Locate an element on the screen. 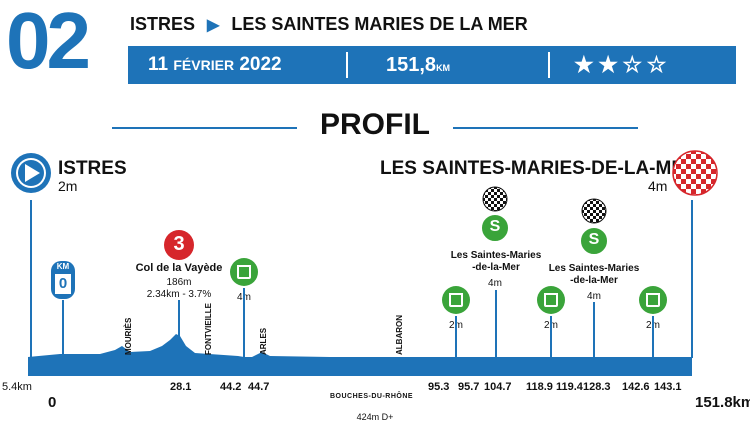 The width and height of the screenshot is (750, 428). finish-name: LES SAINTES-MARIES-DE-LA-MER is located at coordinates (539, 168).